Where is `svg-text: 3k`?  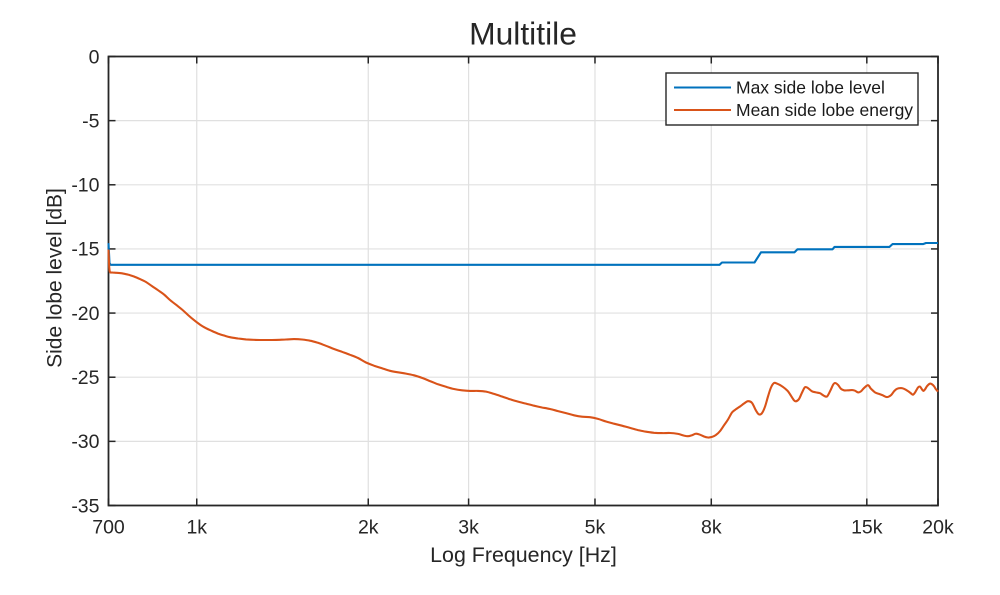
svg-text: 3k is located at coordinates (468, 528).